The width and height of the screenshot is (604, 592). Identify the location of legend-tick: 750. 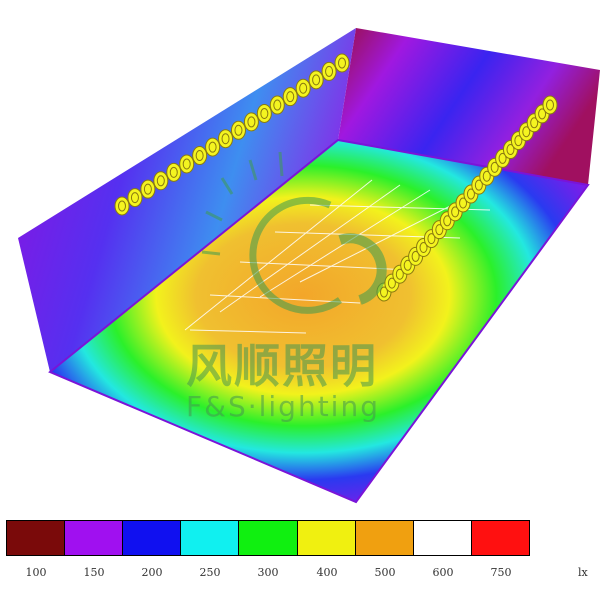
(501, 572).